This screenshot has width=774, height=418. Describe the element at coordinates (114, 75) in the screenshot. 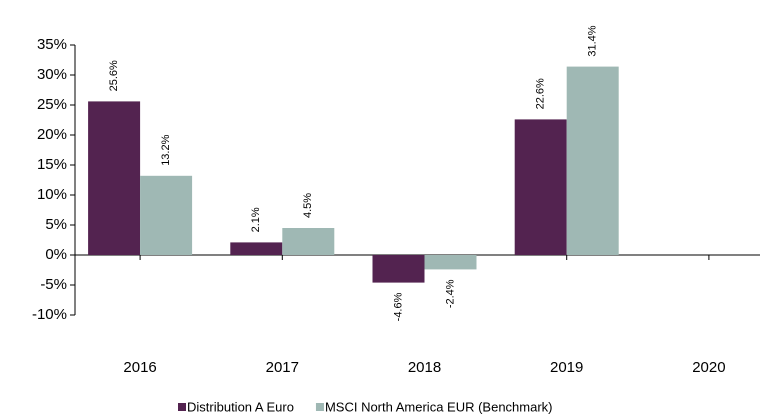

I see `value-label: 25.6%` at that location.